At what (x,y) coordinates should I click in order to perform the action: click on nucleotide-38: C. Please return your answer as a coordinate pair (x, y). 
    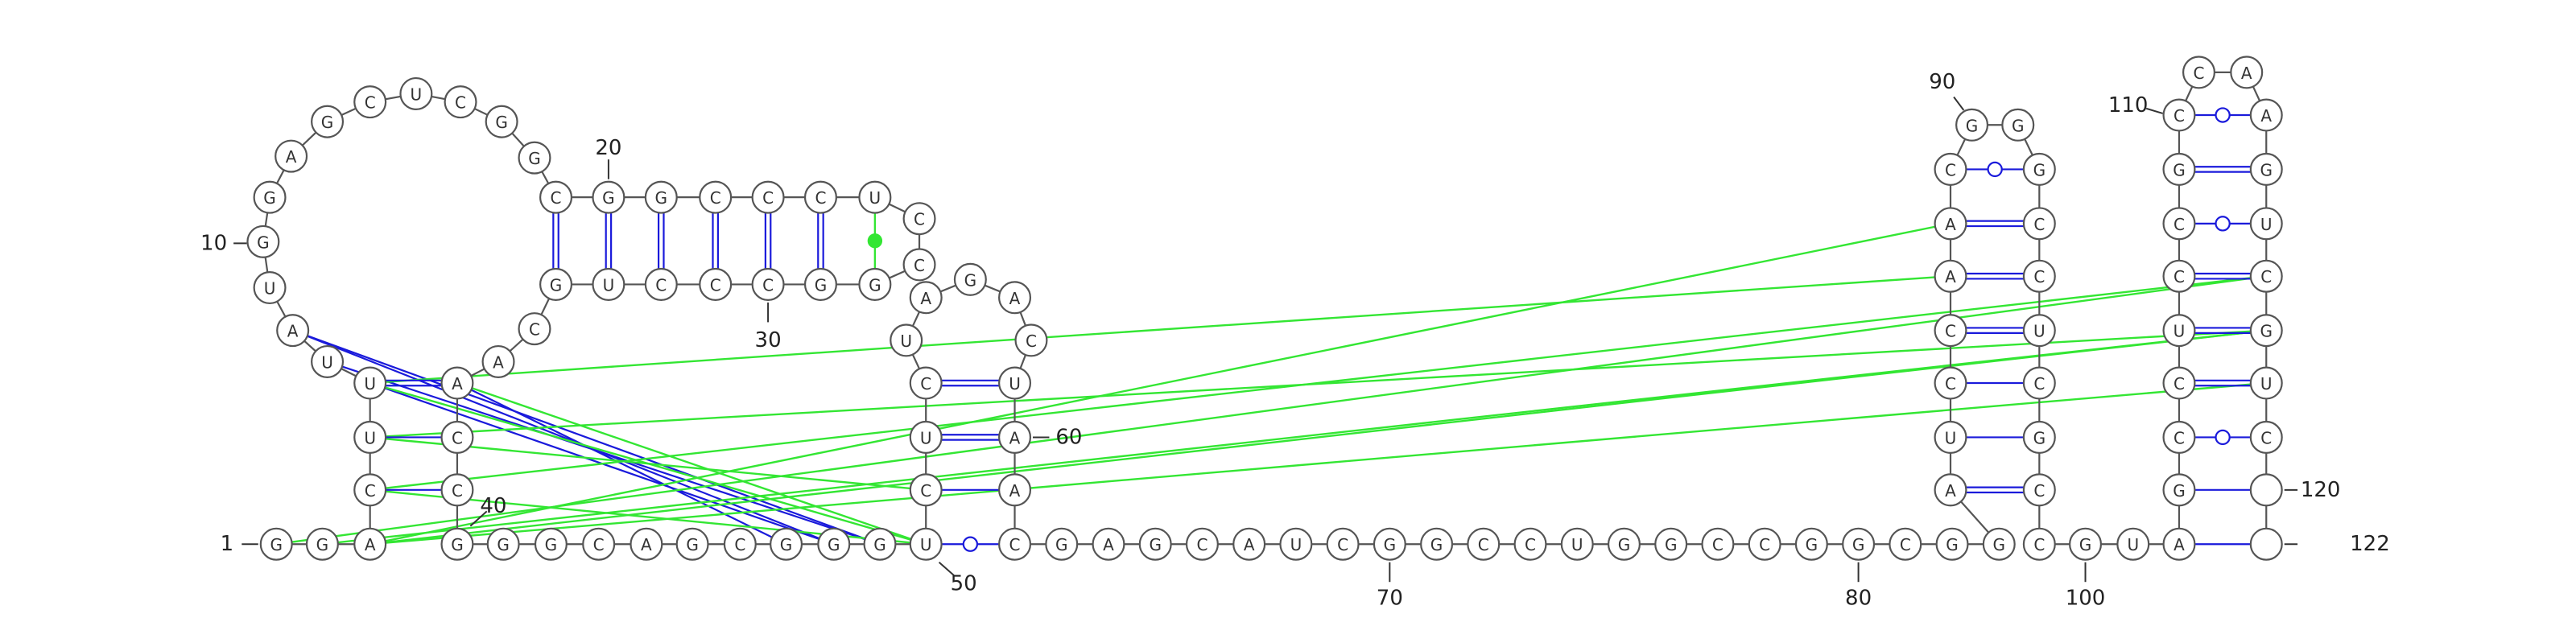
    Looking at the image, I should click on (457, 437).